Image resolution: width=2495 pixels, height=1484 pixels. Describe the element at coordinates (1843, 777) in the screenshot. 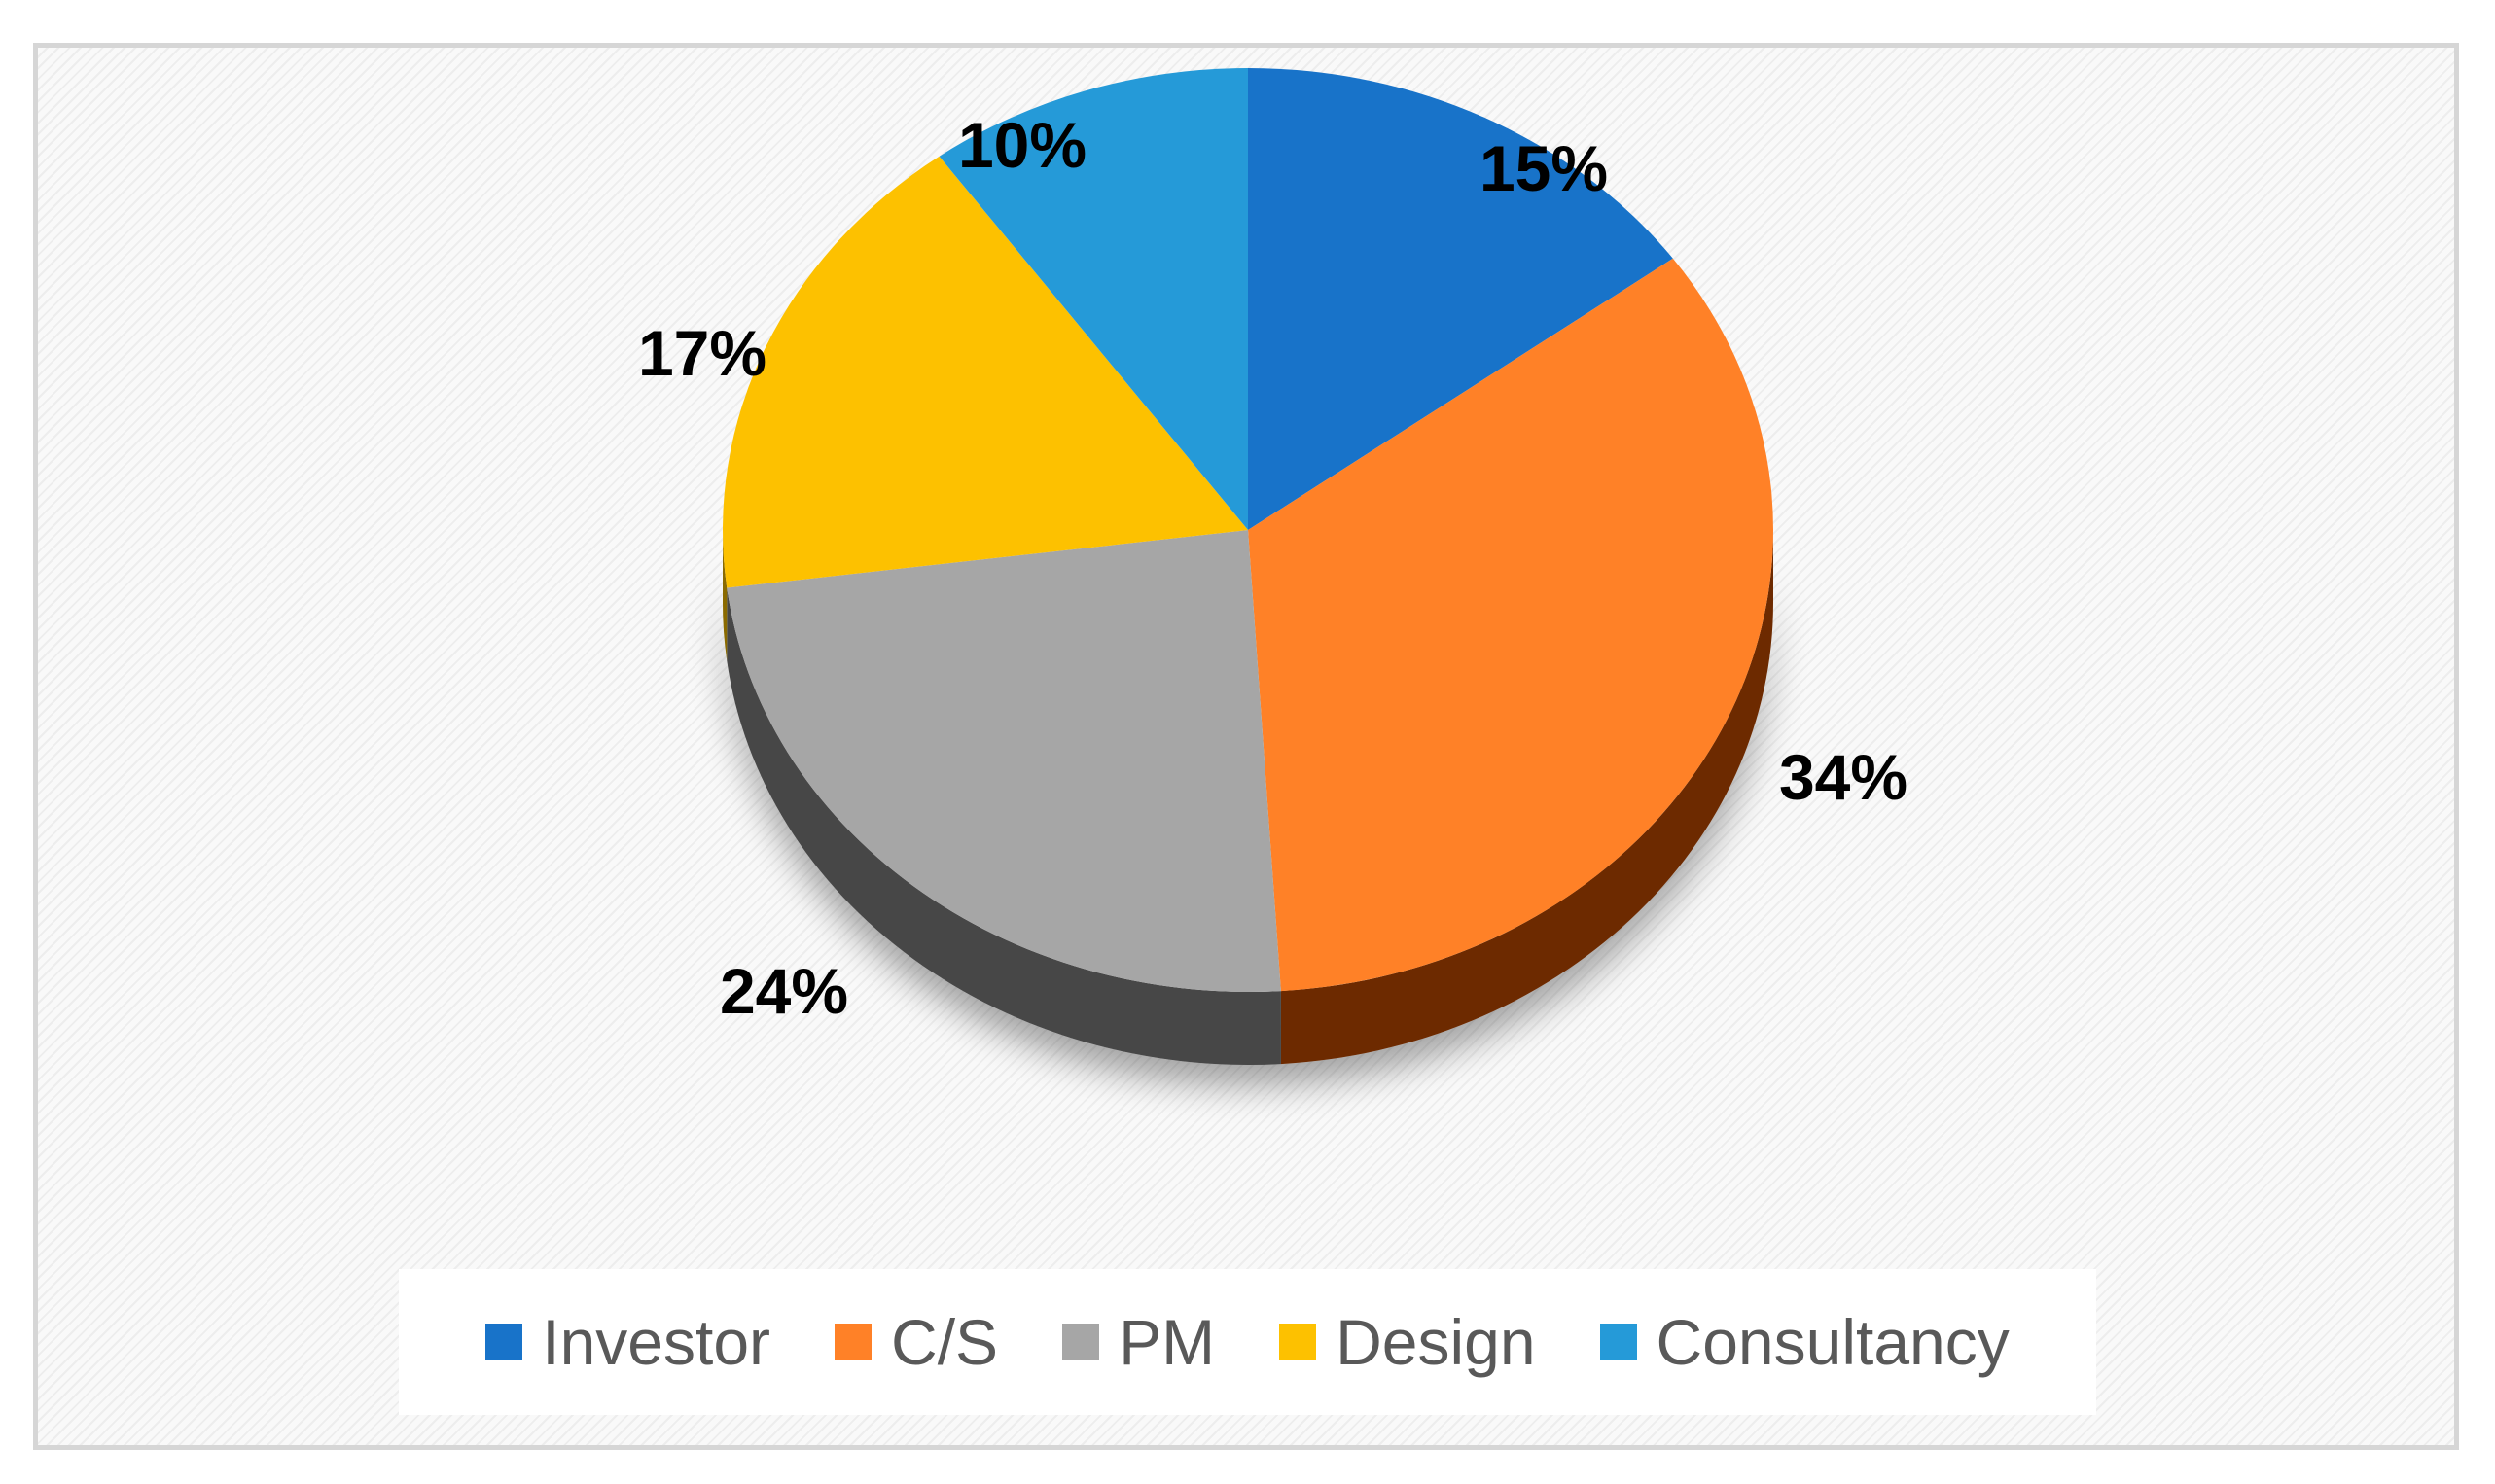

I see `data-label-c-s: 34%` at that location.